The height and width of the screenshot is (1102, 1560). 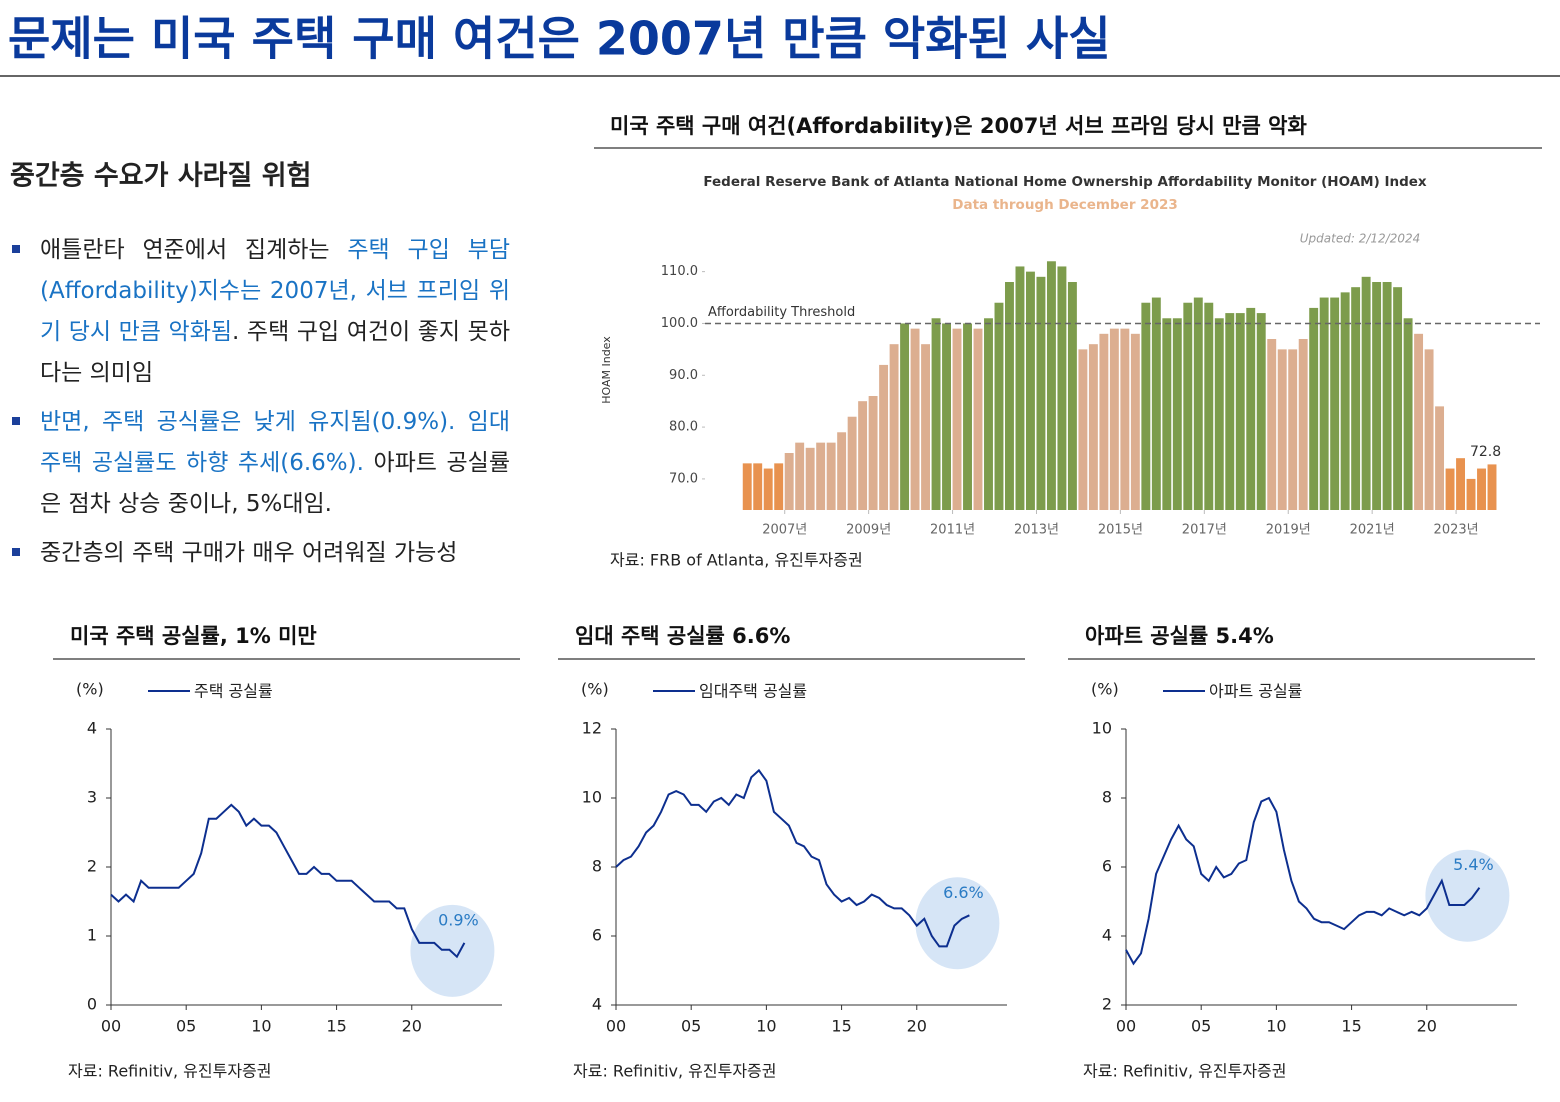 I want to click on annotation: 5.4%, so click(x=1473, y=864).